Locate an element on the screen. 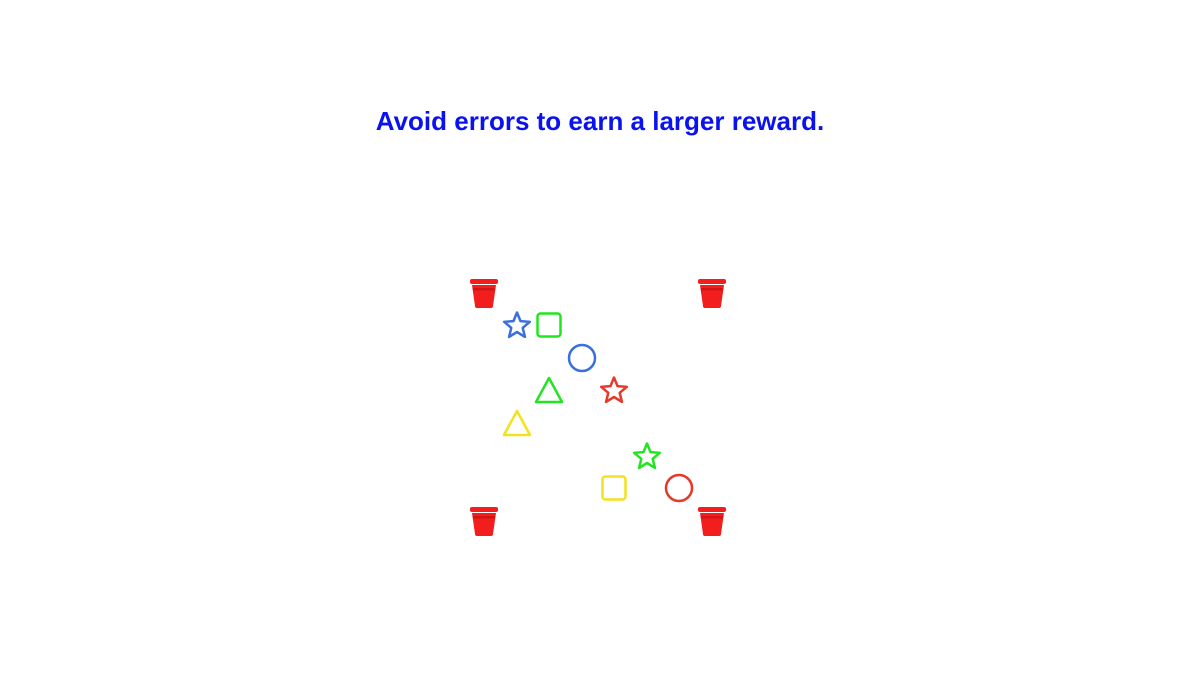 The height and width of the screenshot is (675, 1200). yellow-square-icon is located at coordinates (614, 488).